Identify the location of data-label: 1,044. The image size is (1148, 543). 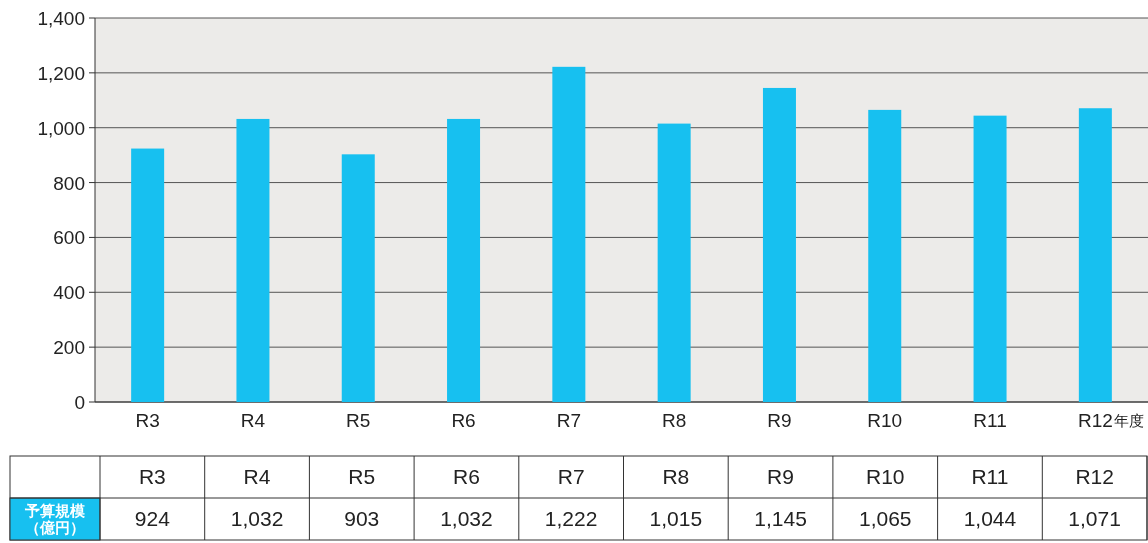
(990, 518).